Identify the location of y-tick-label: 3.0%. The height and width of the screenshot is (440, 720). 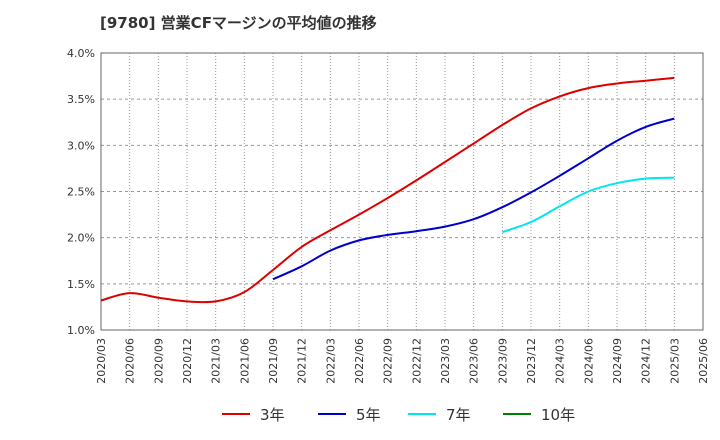
(81, 145).